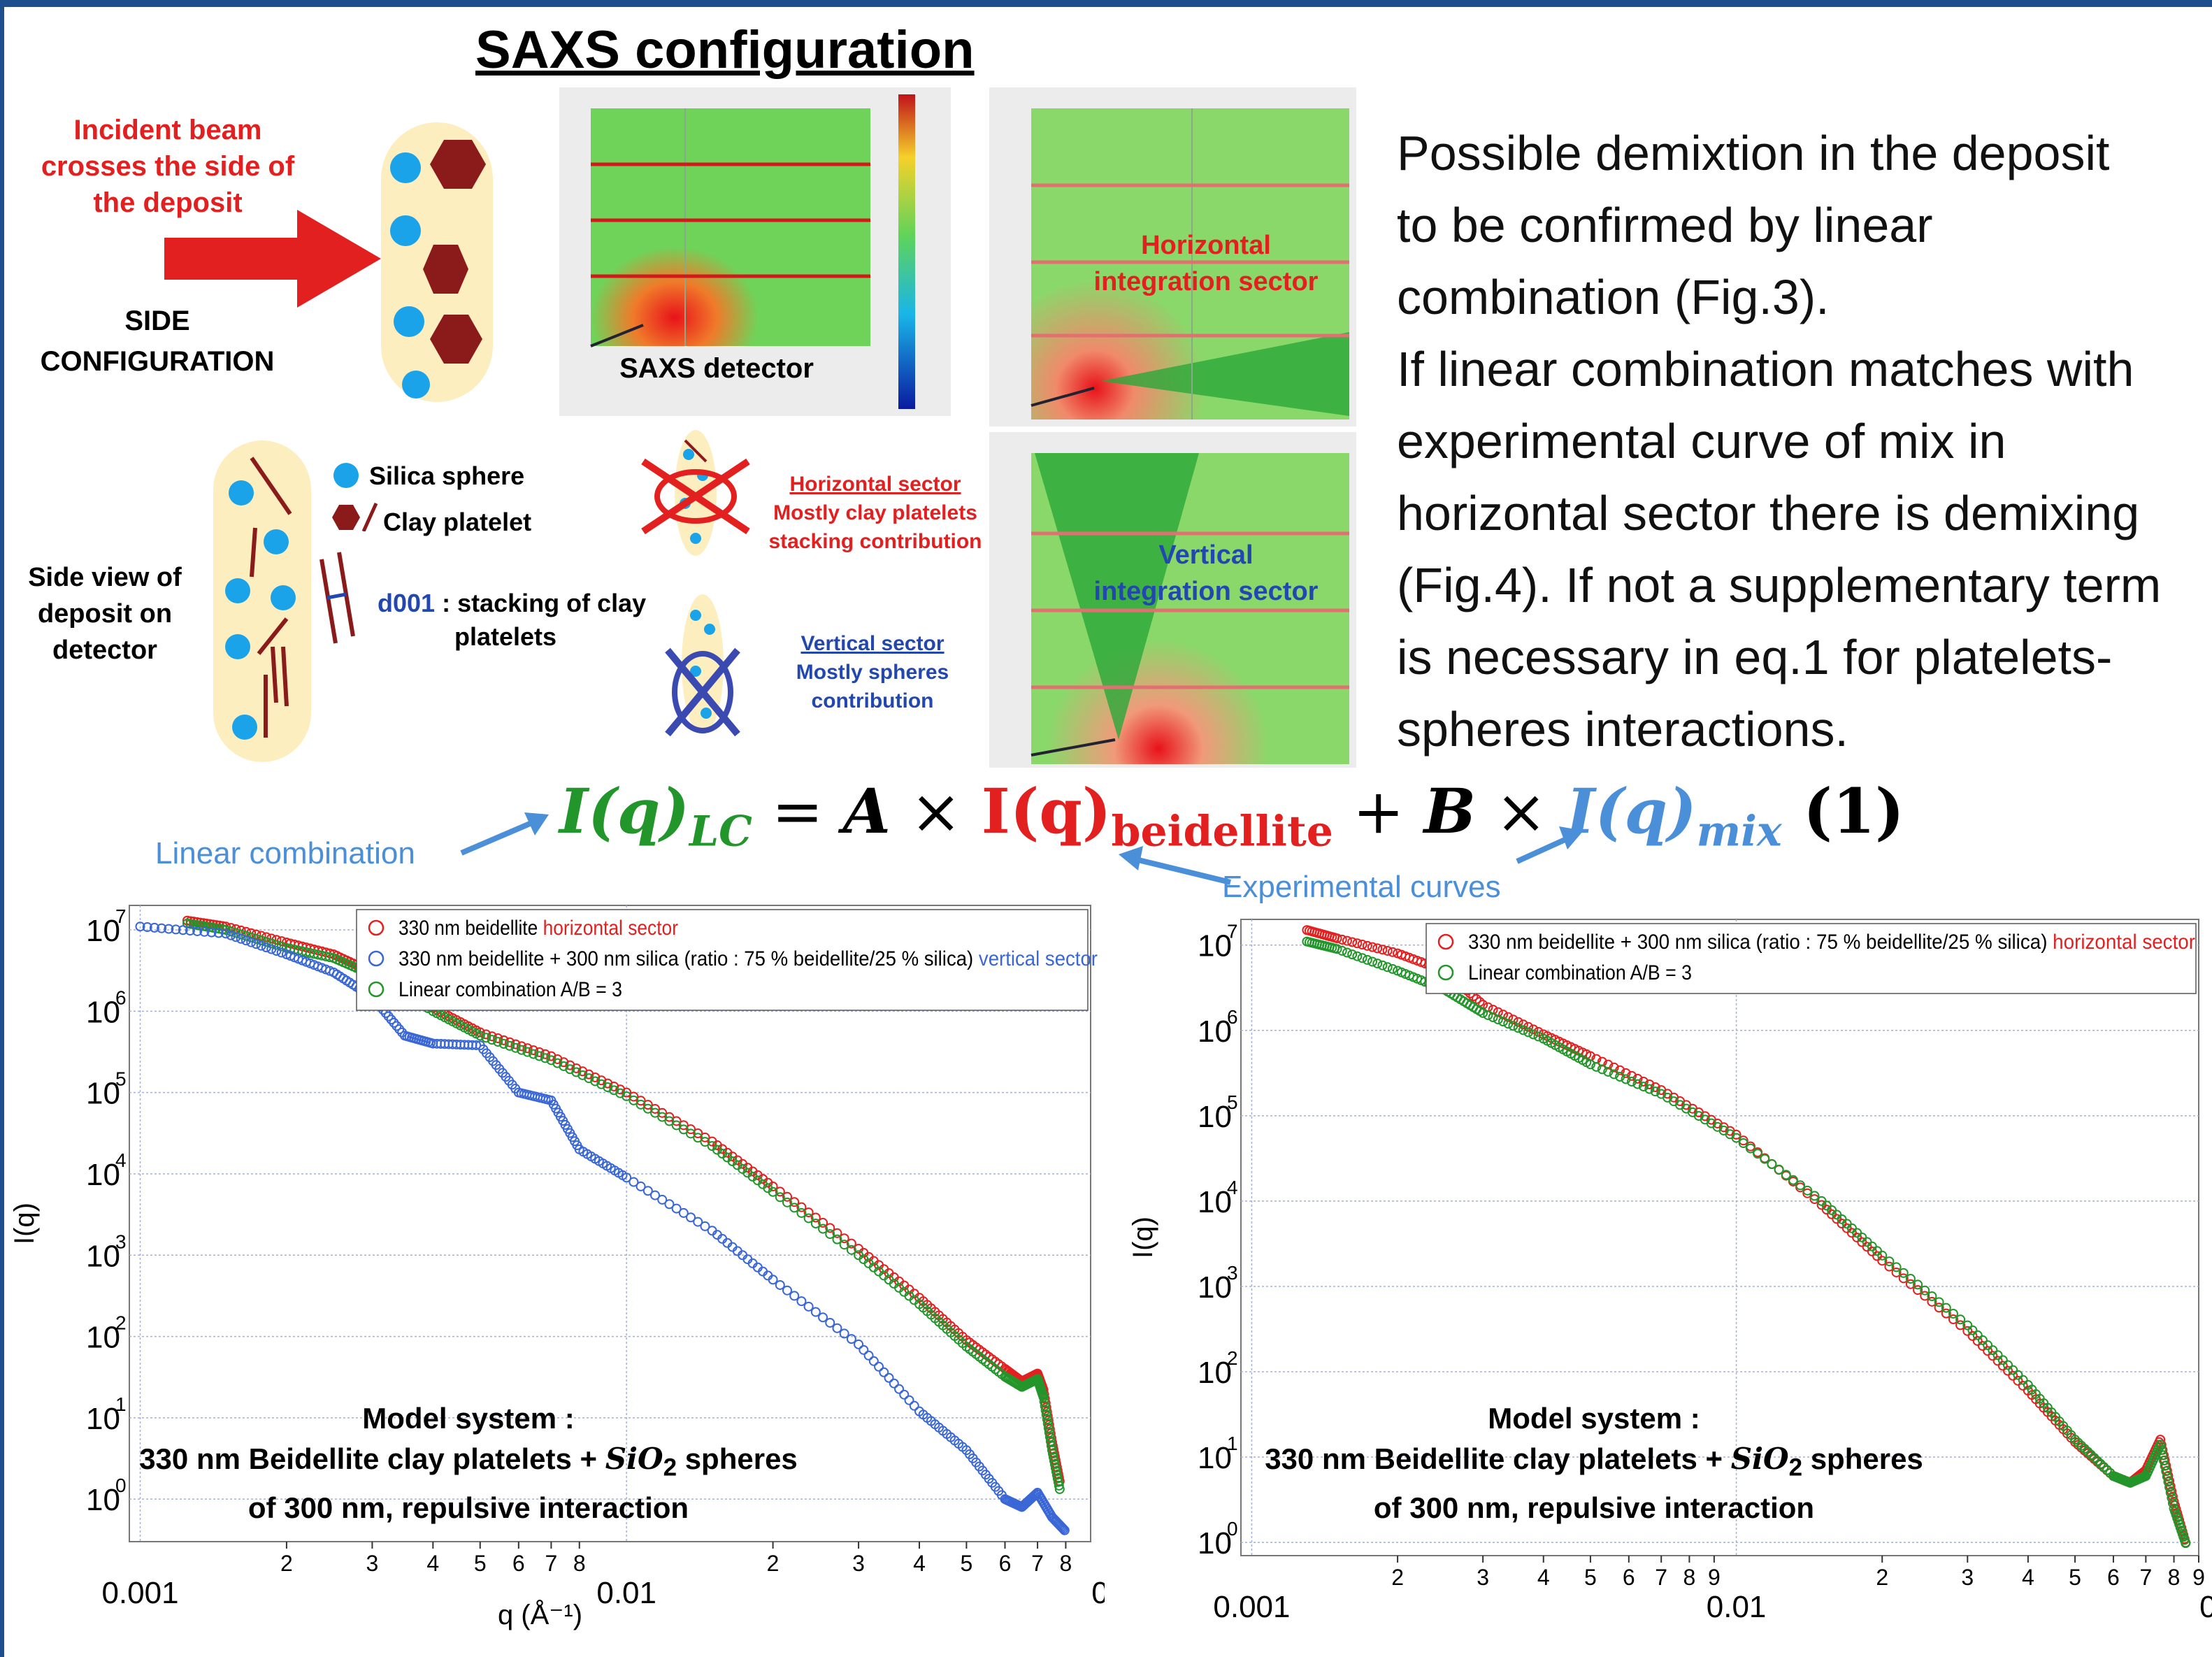 The image size is (2212, 1657). I want to click on legend-symbols, so click(355, 497).